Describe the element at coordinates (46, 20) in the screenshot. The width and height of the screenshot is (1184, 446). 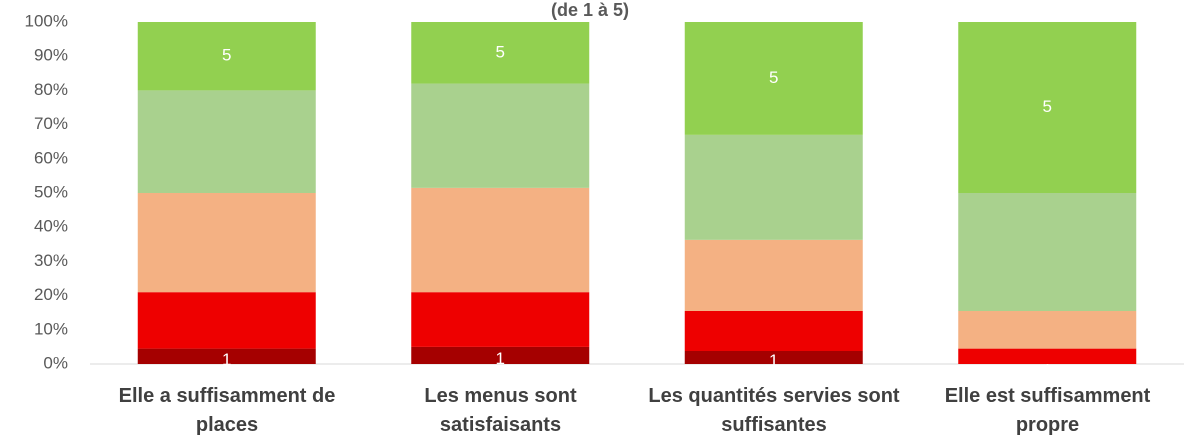
I see `y-tick-label: 100%` at that location.